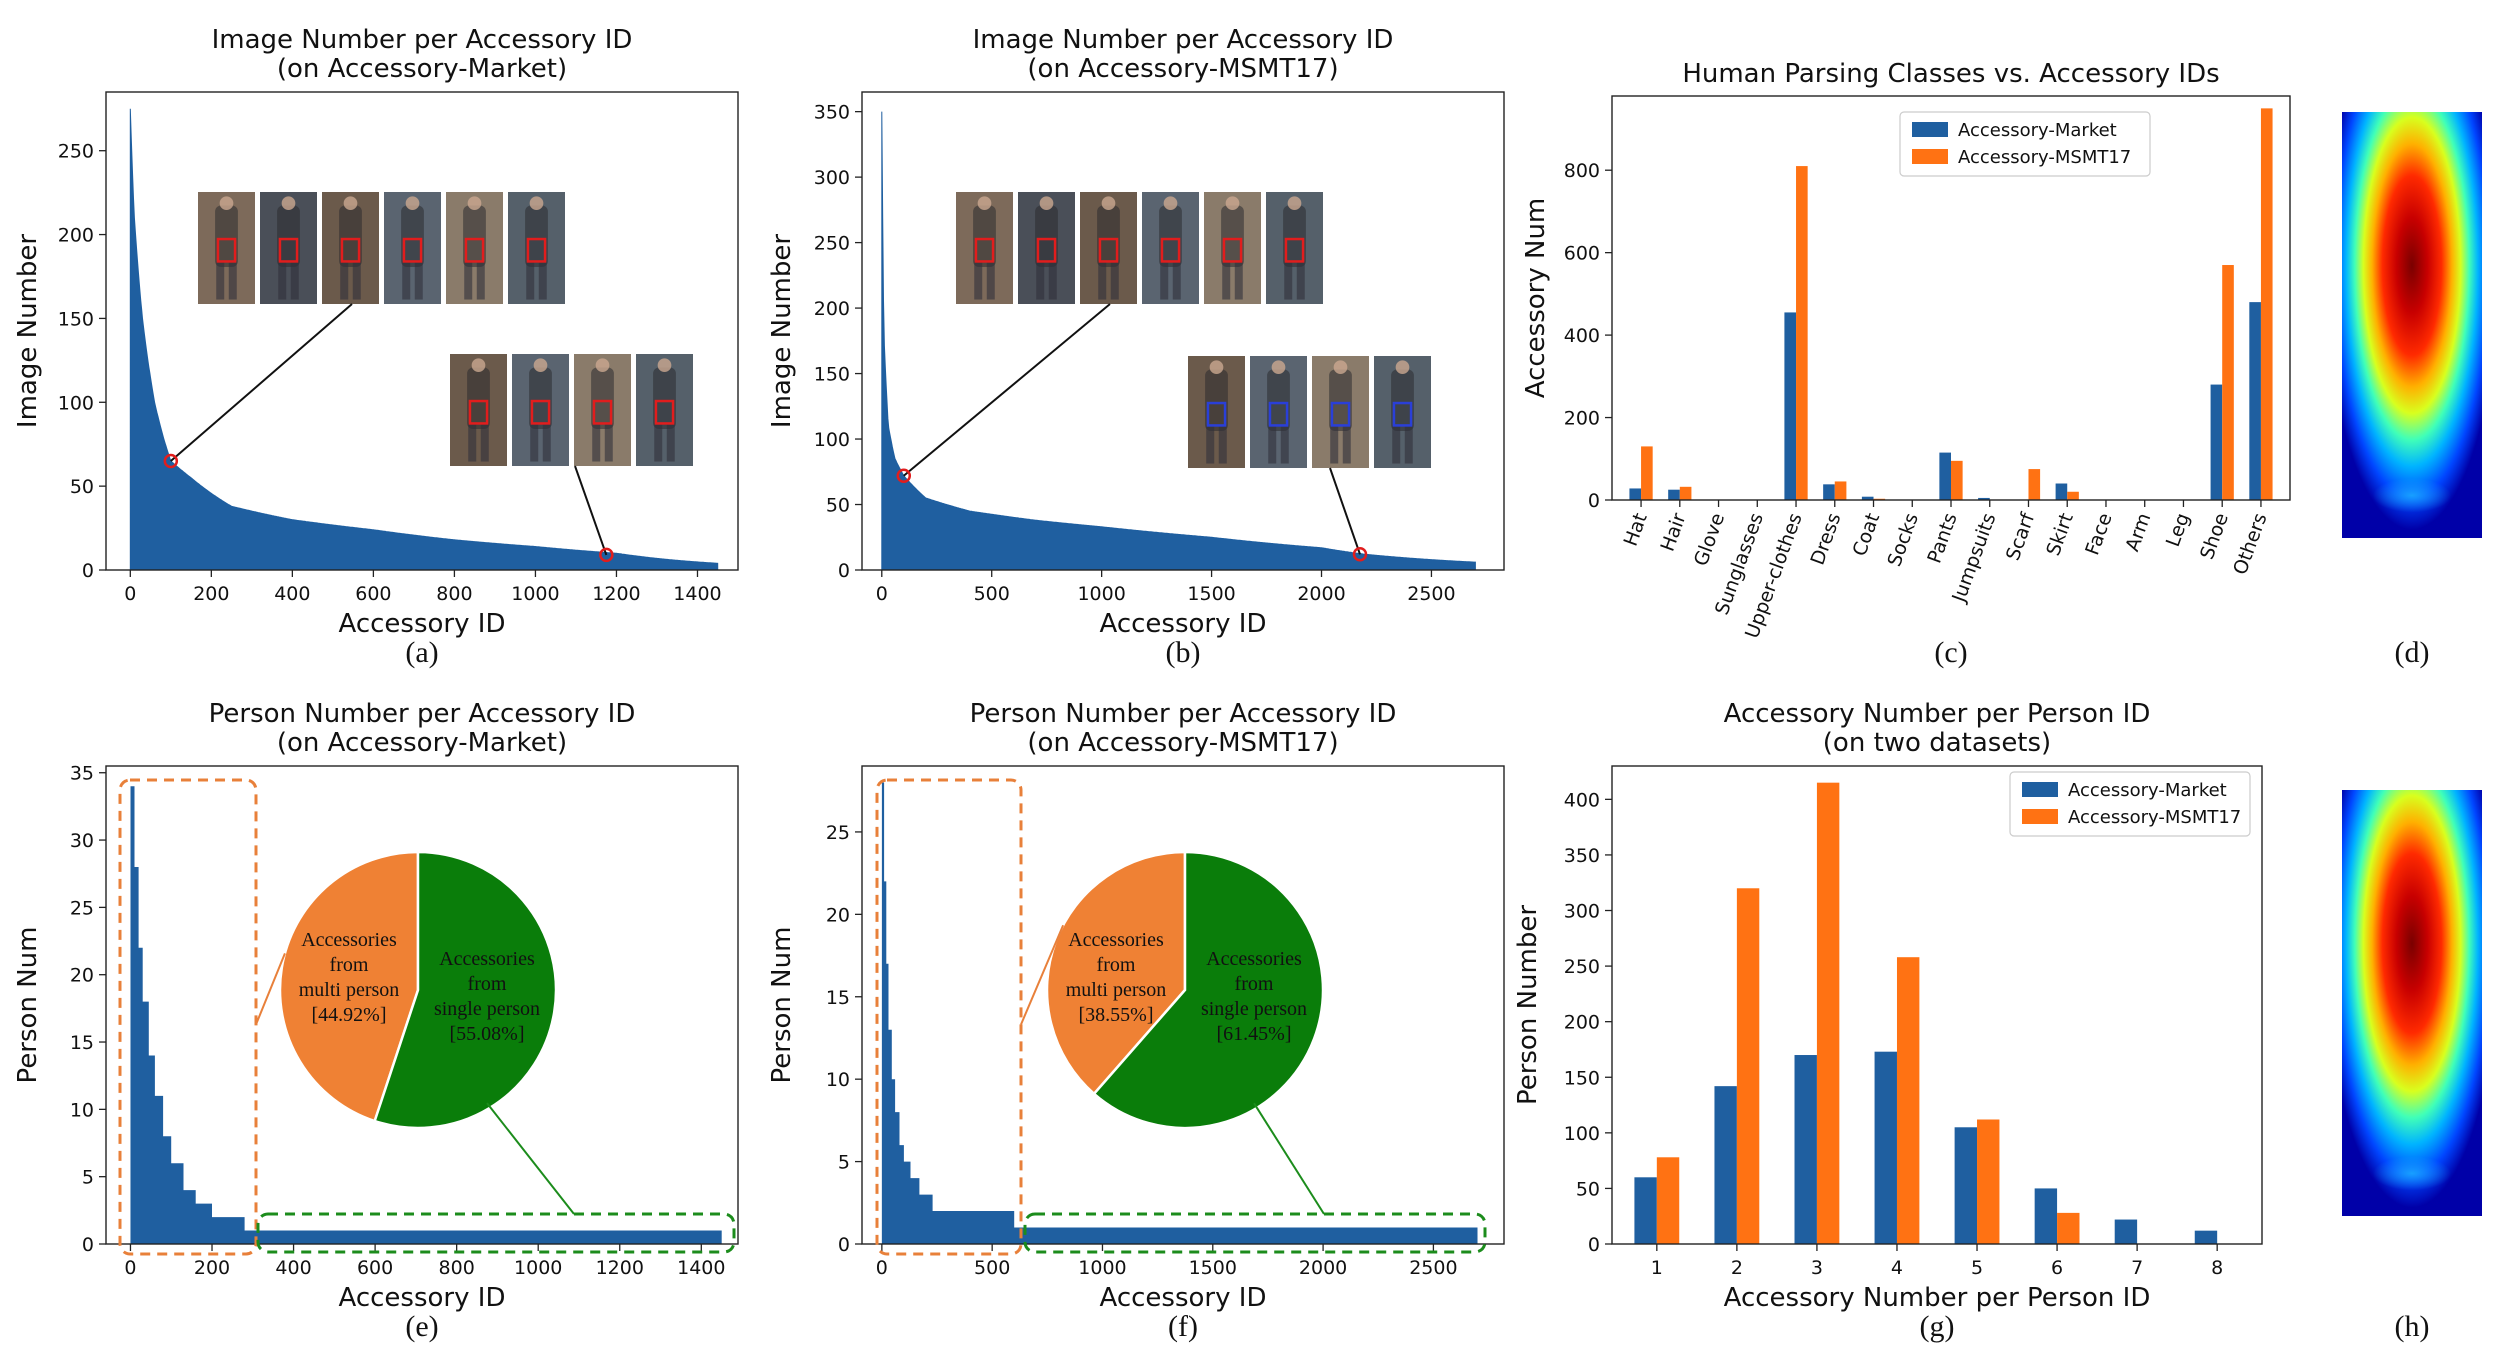  What do you see at coordinates (2412, 390) in the screenshot?
I see `heatmap-panel: (d)` at bounding box center [2412, 390].